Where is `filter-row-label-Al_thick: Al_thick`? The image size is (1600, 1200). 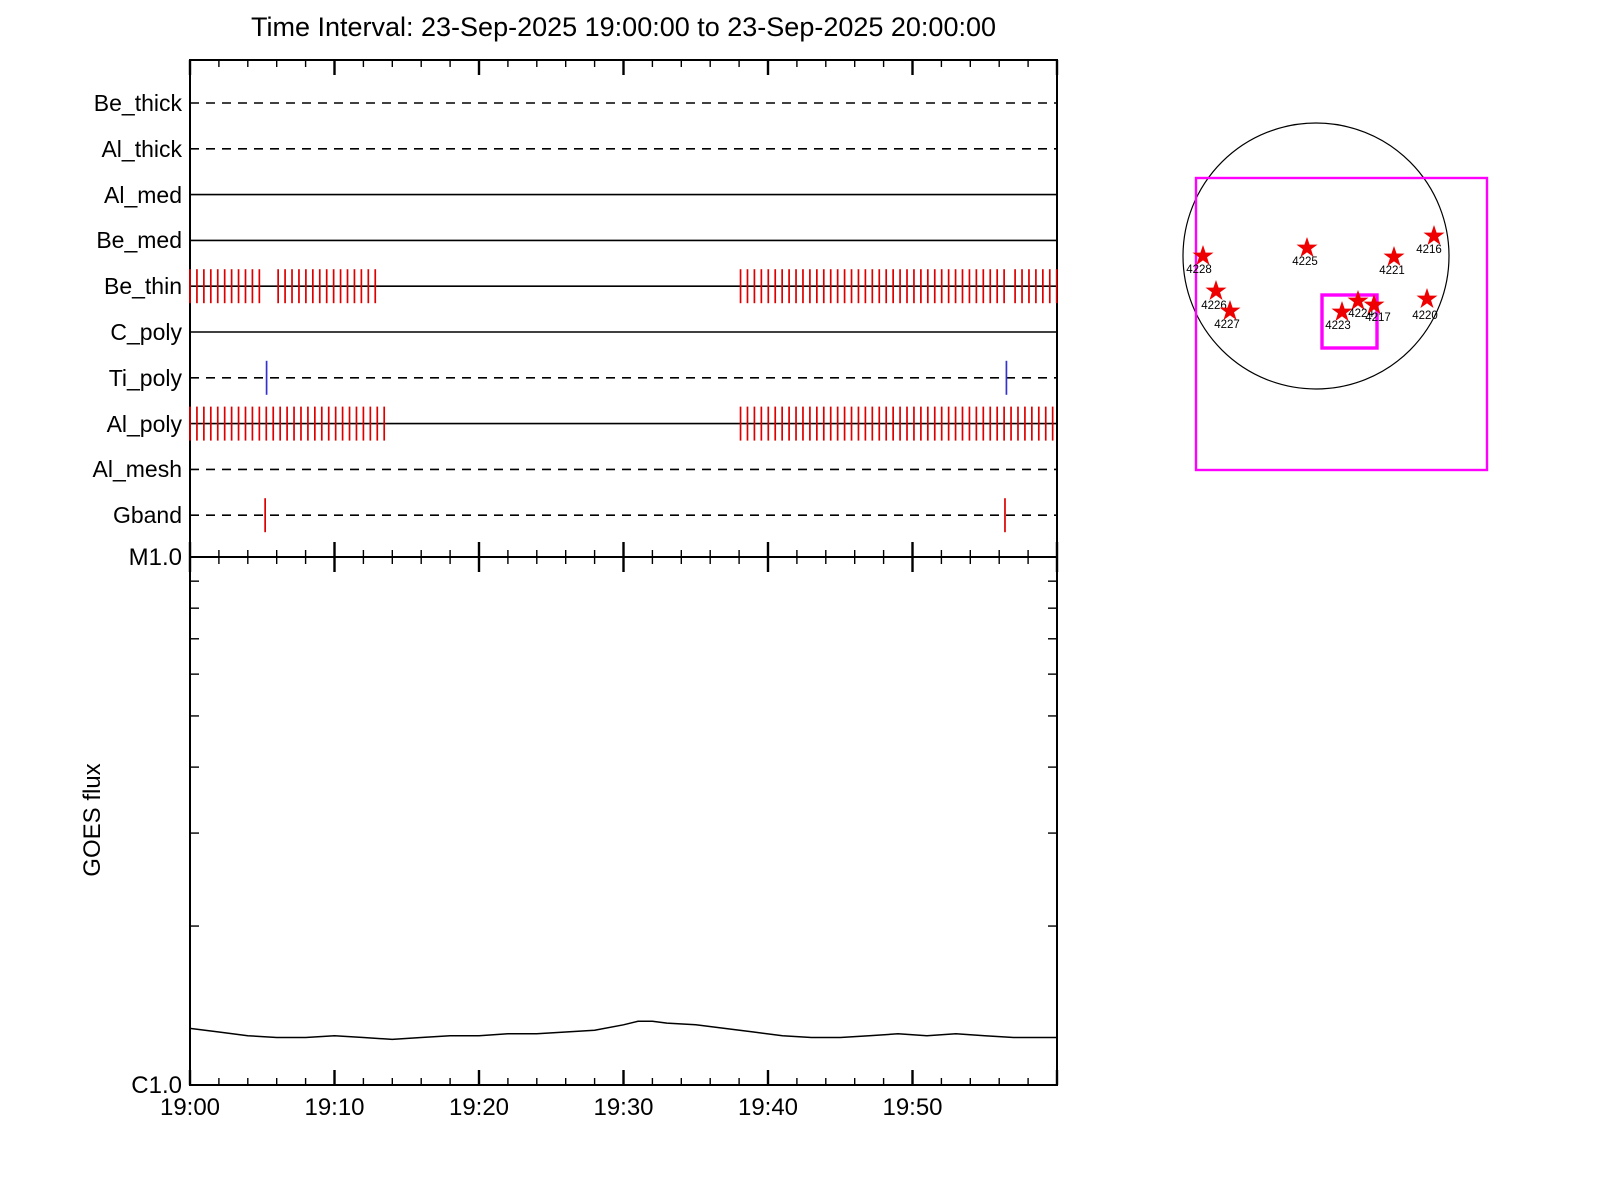 filter-row-label-Al_thick: Al_thick is located at coordinates (141, 148).